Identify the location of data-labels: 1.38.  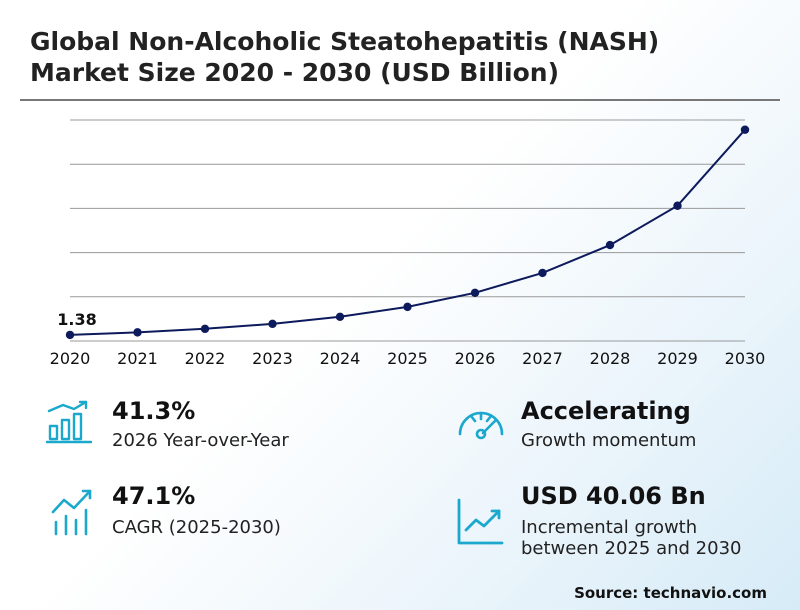
(76, 319).